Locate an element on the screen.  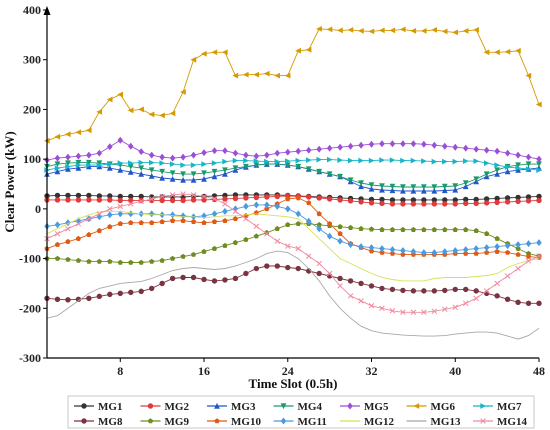
legend-label: MG2 is located at coordinates (177, 407).